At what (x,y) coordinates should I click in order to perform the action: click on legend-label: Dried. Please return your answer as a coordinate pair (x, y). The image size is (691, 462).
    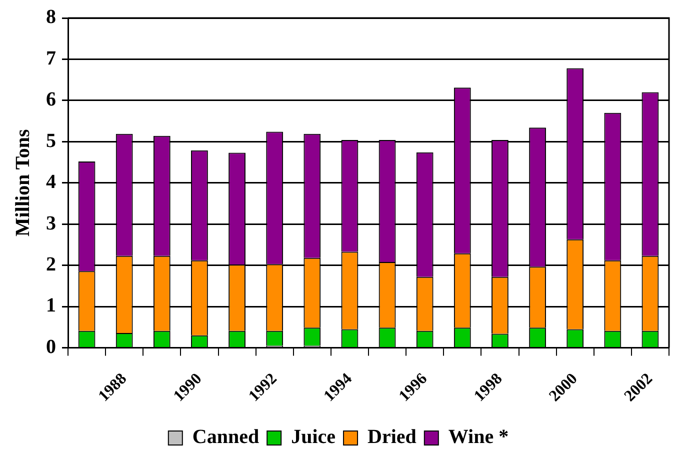
    Looking at the image, I should click on (392, 437).